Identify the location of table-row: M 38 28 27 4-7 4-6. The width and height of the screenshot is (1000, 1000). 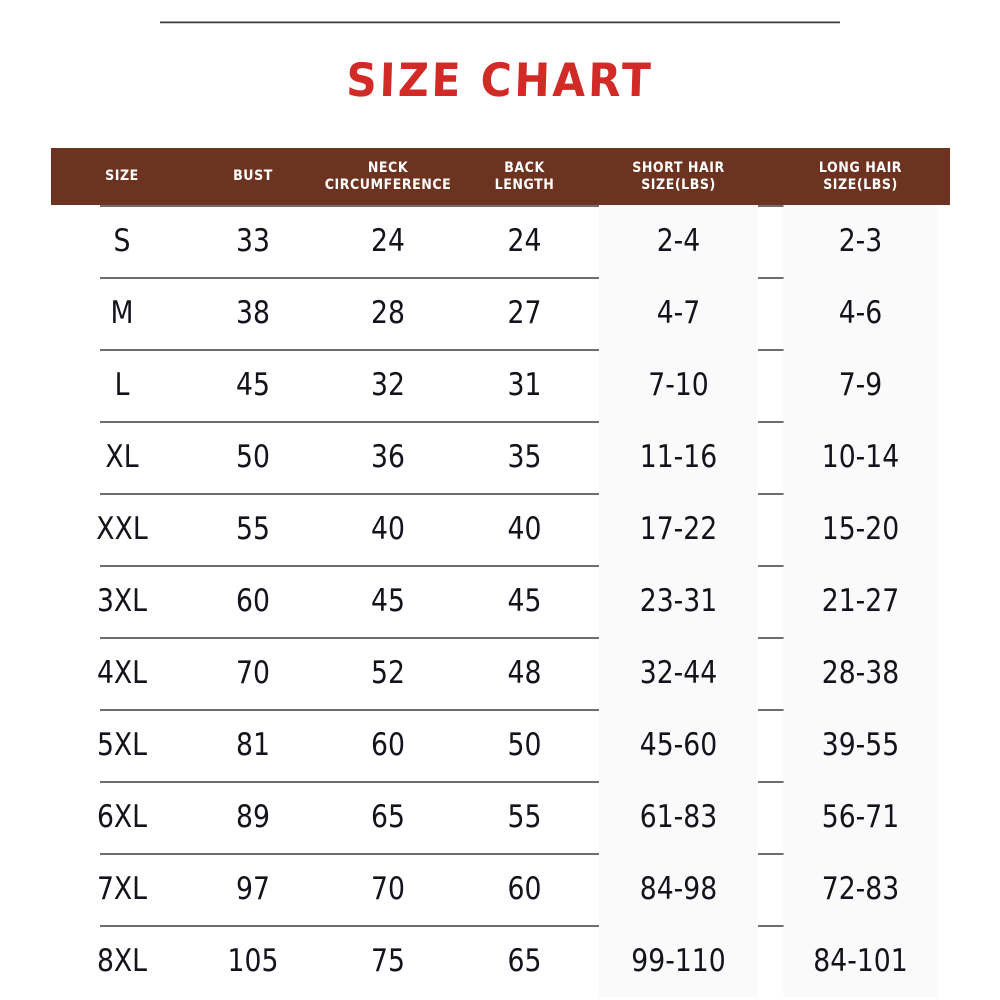
(500, 313).